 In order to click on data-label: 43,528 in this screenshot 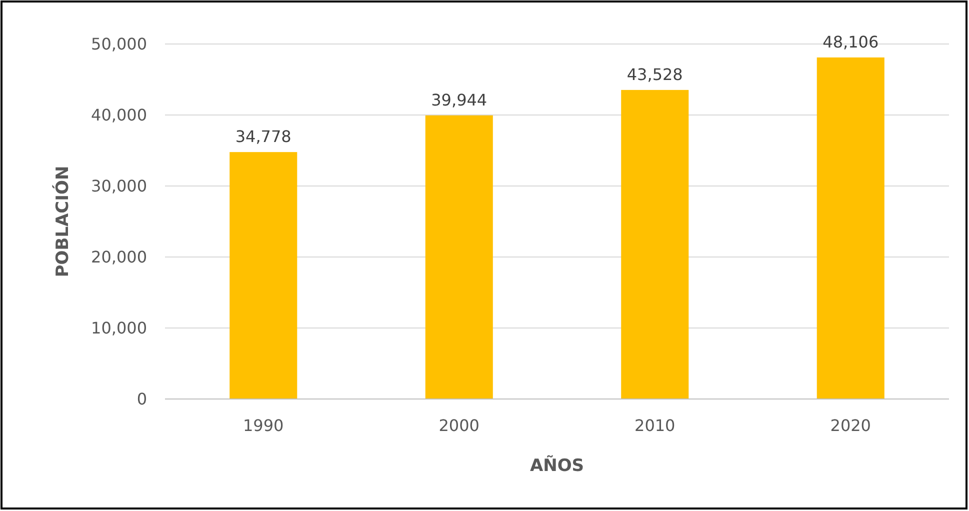, I will do `click(654, 74)`.